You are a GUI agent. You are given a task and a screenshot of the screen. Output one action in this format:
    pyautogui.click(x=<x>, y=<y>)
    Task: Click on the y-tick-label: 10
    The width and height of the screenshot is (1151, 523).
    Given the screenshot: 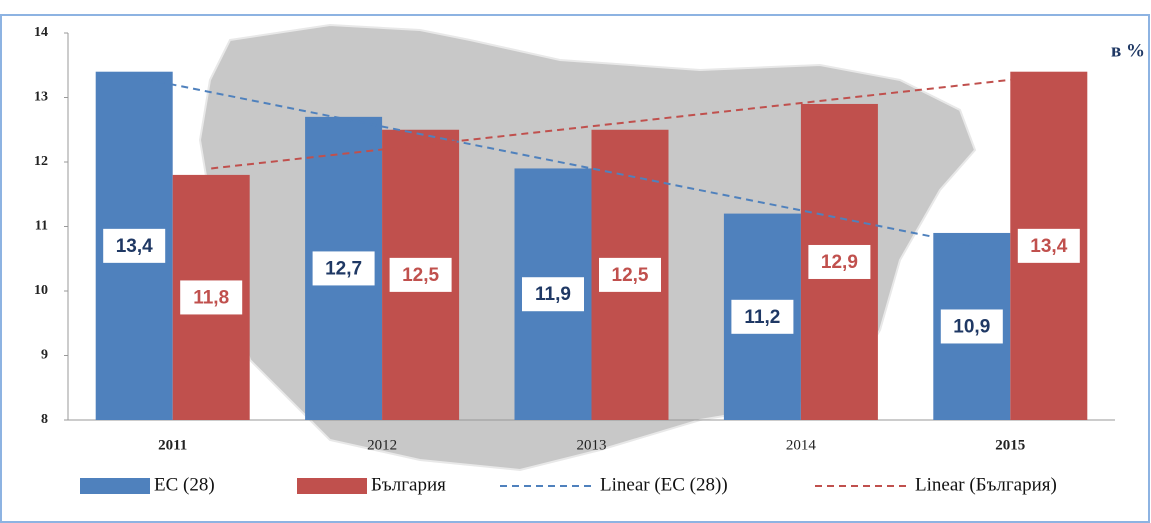 What is the action you would take?
    pyautogui.click(x=41, y=290)
    